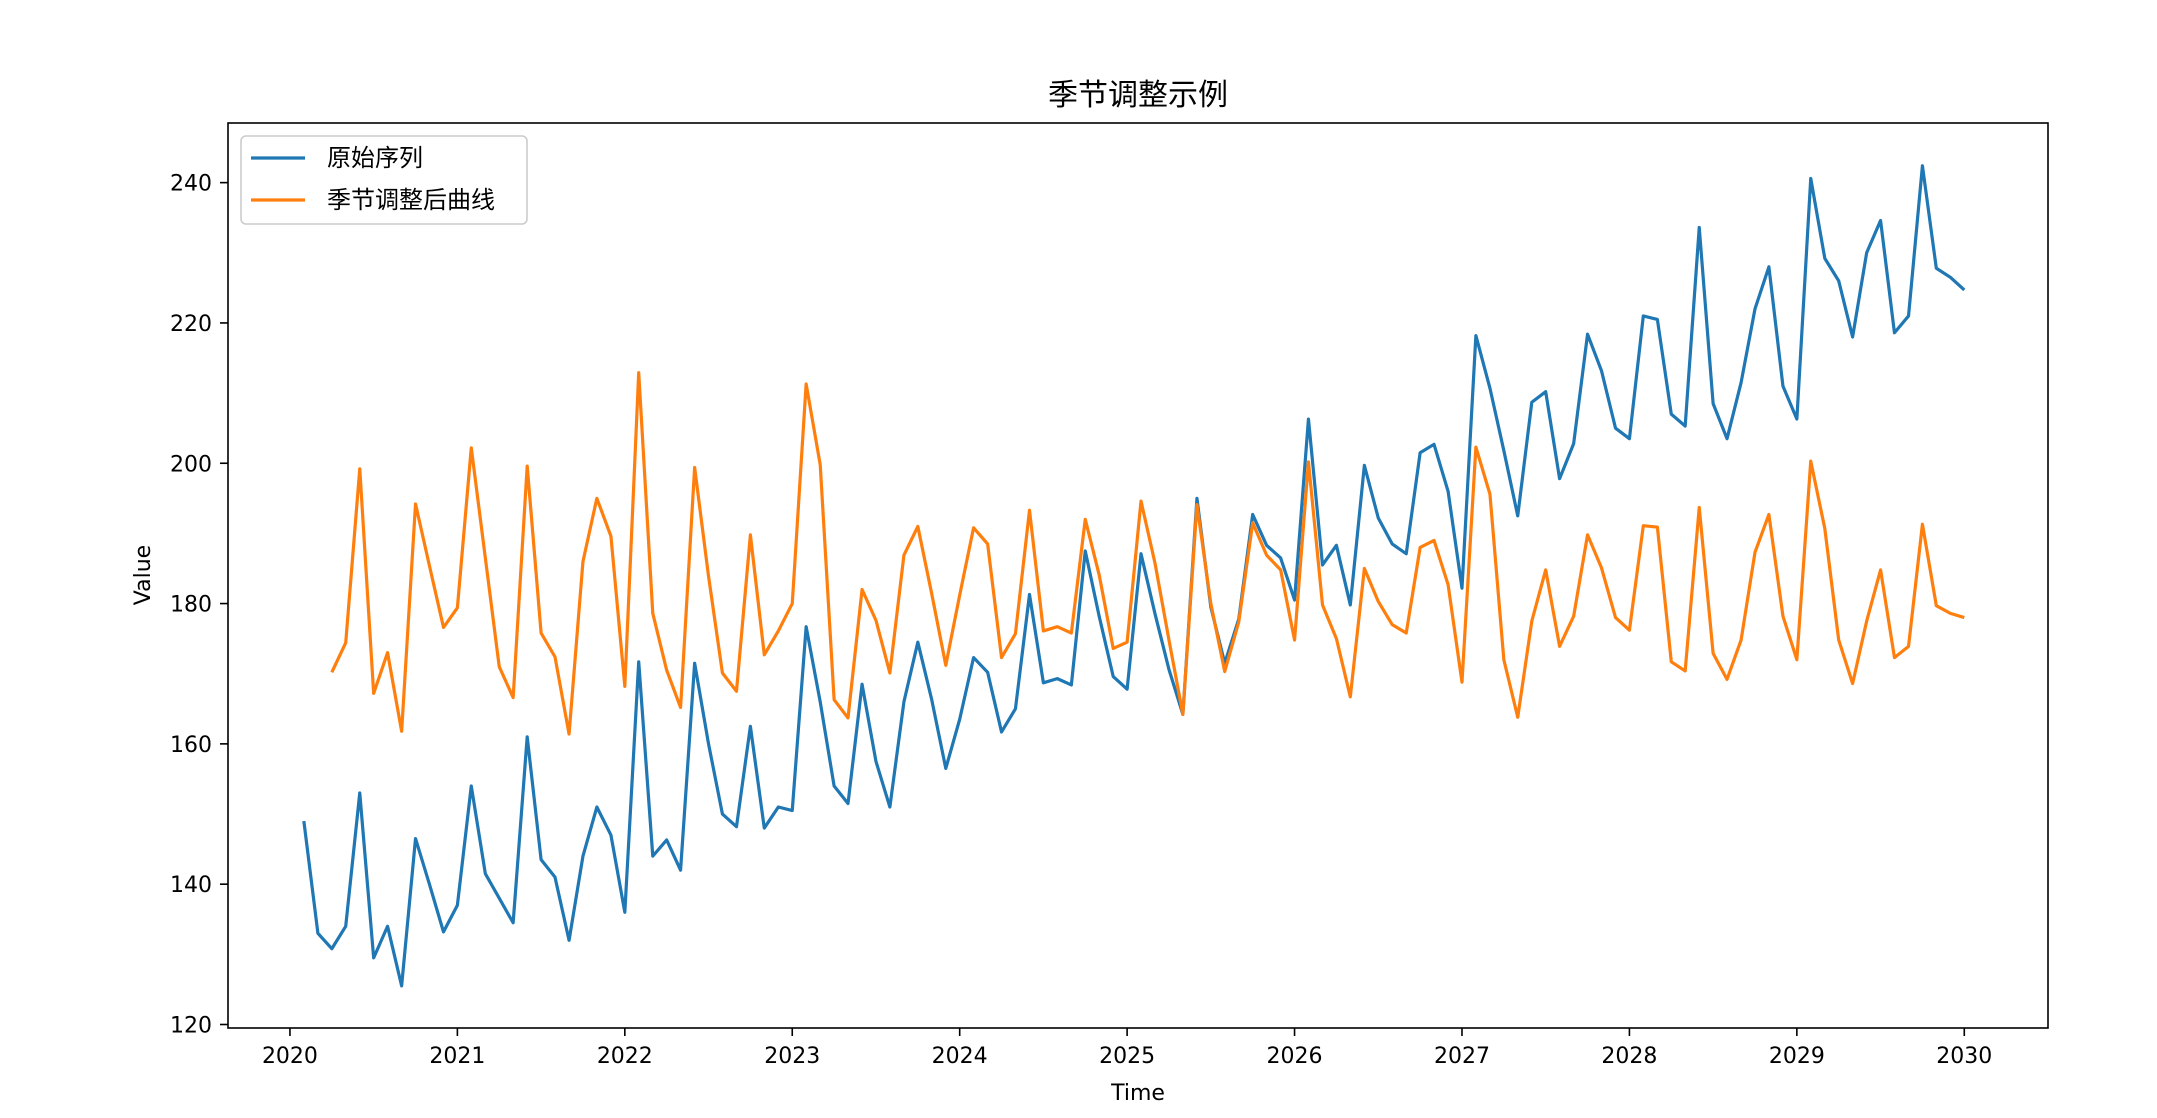 The width and height of the screenshot is (2157, 1118). I want to click on x-tick-label: 2026, so click(1295, 1056).